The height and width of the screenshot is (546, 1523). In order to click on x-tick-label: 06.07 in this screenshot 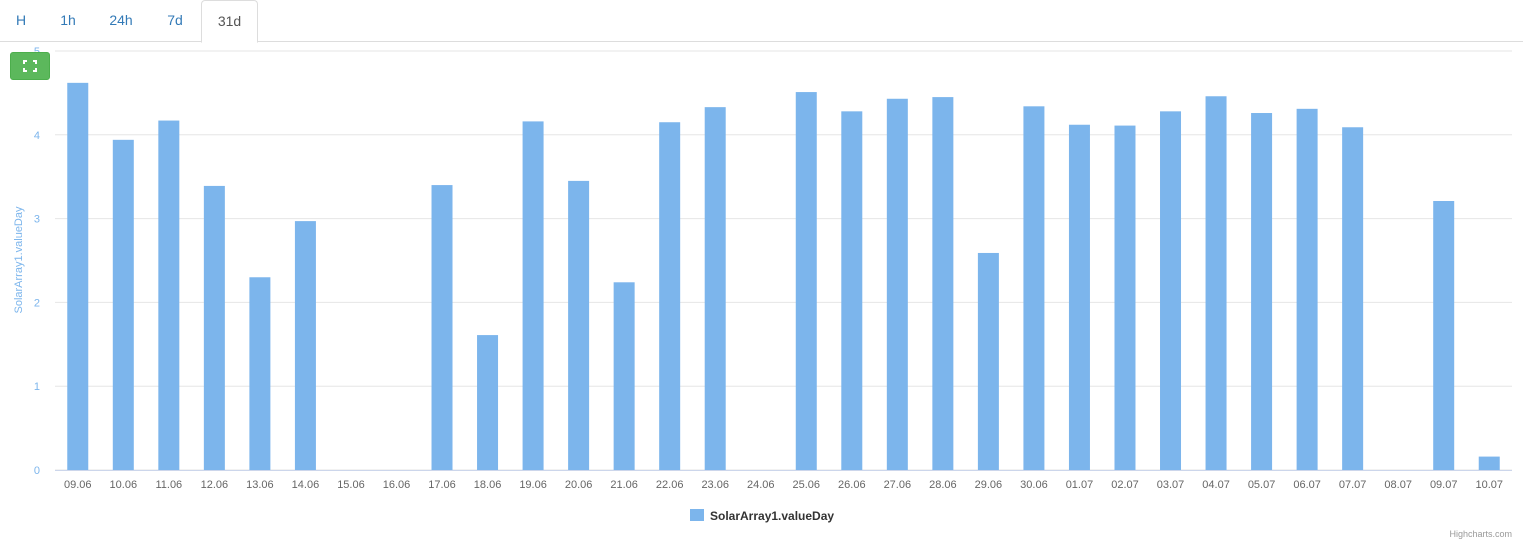, I will do `click(1307, 485)`.